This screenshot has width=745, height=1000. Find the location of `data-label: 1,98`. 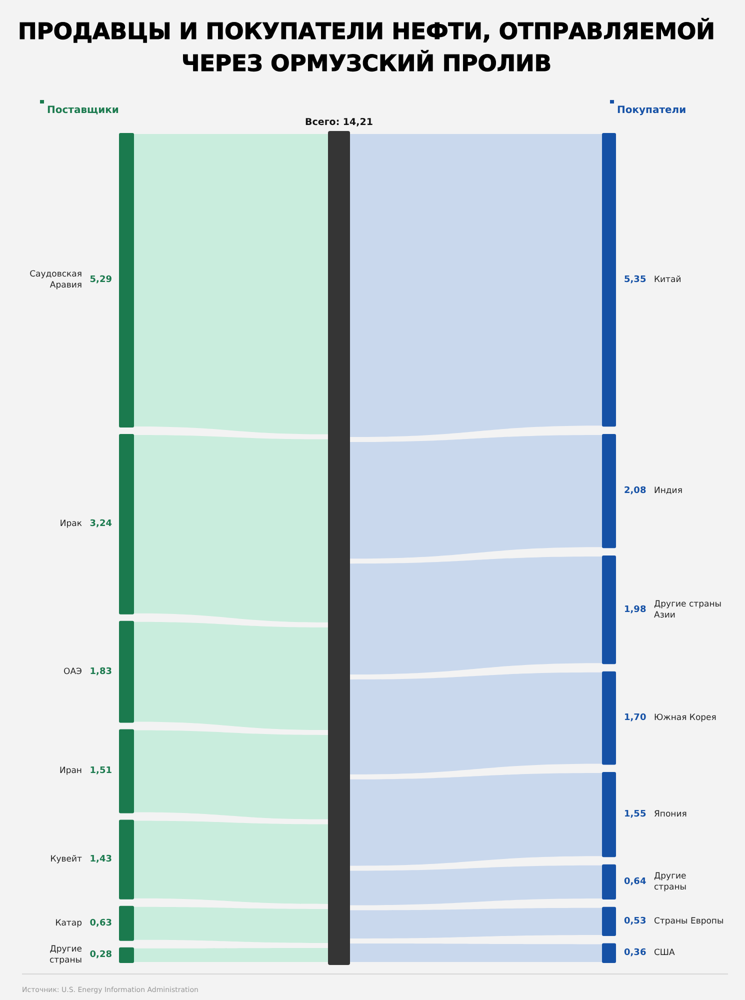

data-label: 1,98 is located at coordinates (635, 609).